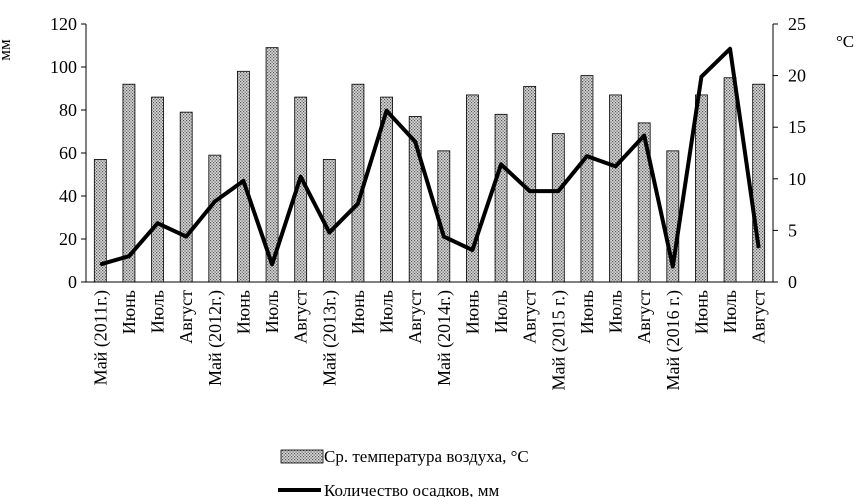 The height and width of the screenshot is (497, 860). I want to click on right-tick-label: 5, so click(792, 230).